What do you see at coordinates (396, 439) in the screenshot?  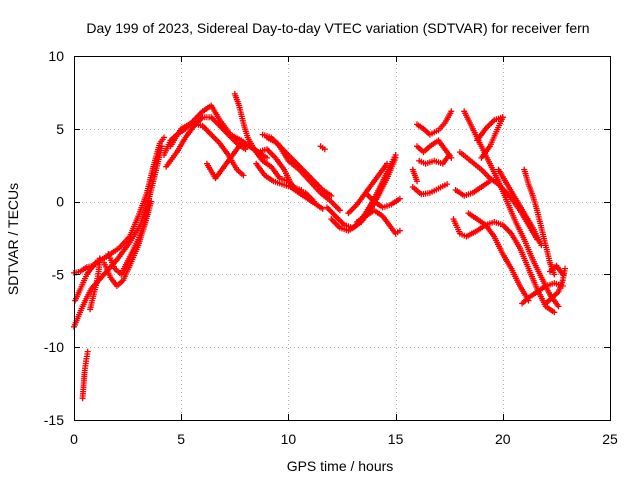 I see `x-tick-label: 15` at bounding box center [396, 439].